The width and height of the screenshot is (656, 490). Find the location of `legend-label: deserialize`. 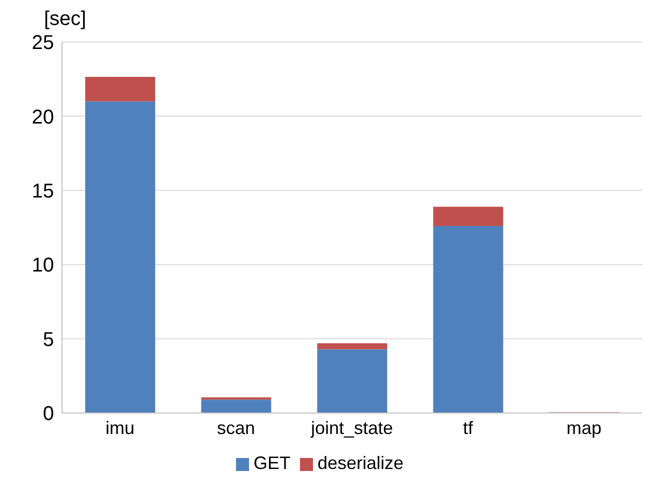

legend-label: deserialize is located at coordinates (360, 463).